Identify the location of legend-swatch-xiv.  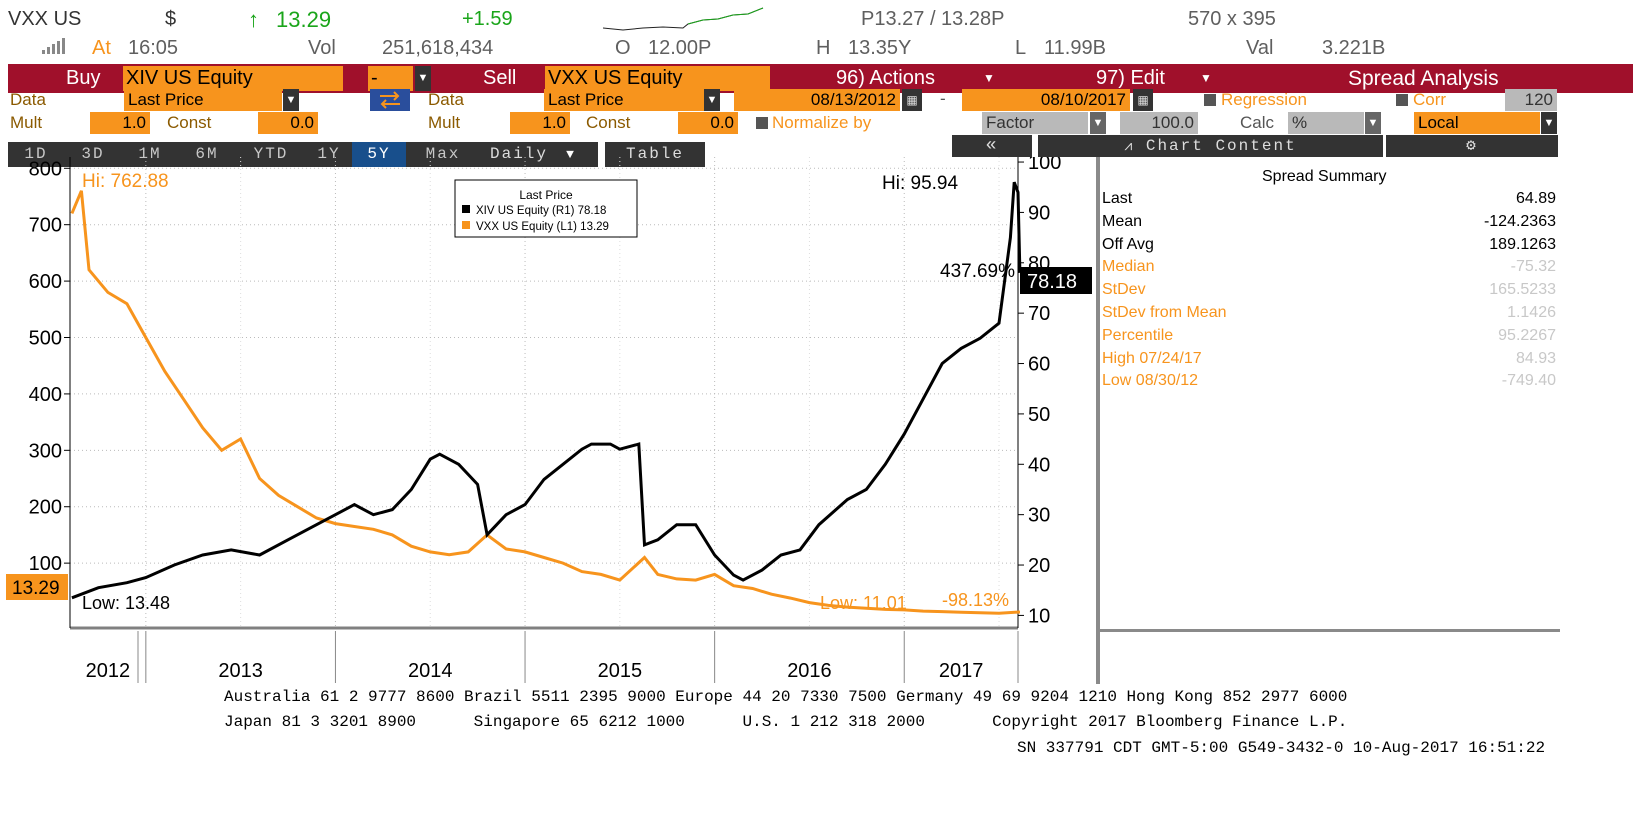
(466, 209).